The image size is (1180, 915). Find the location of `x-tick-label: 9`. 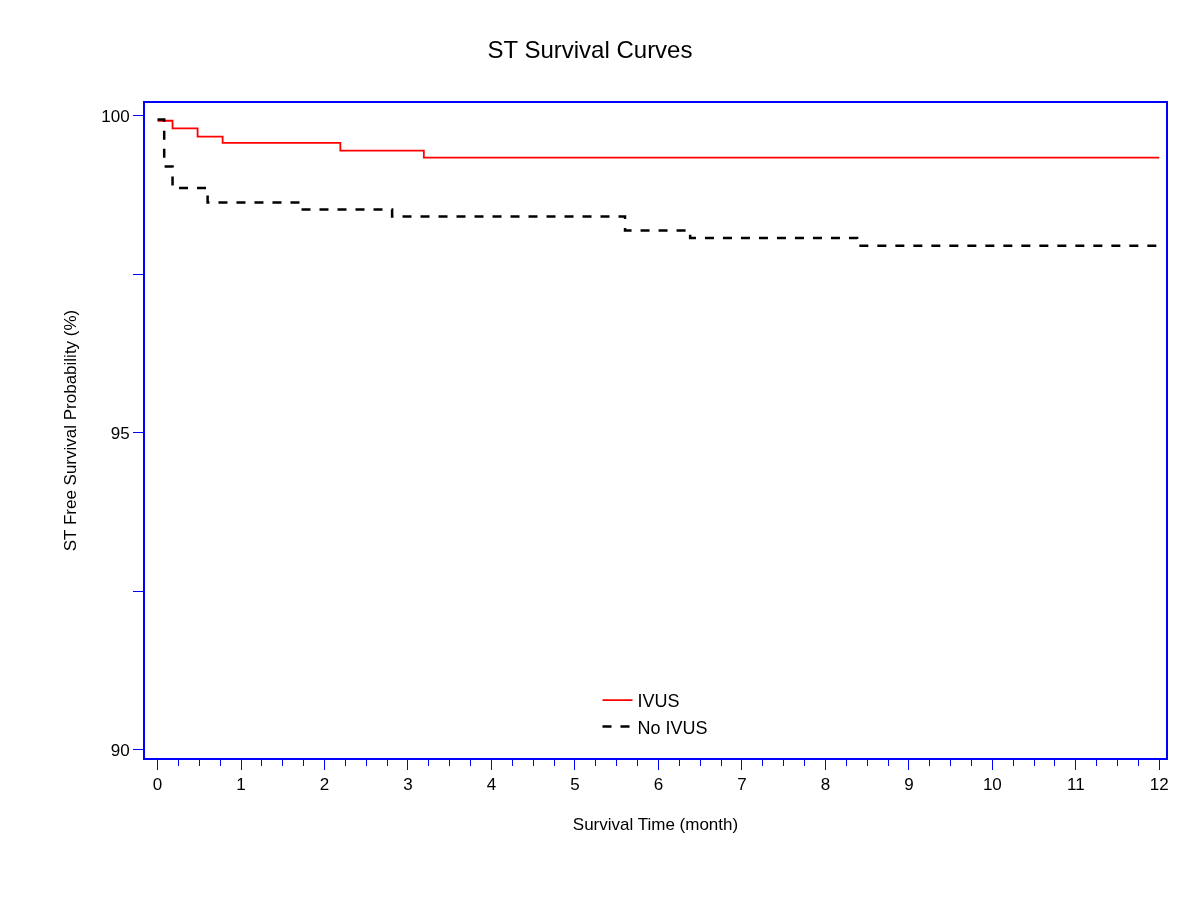

x-tick-label: 9 is located at coordinates (909, 785).